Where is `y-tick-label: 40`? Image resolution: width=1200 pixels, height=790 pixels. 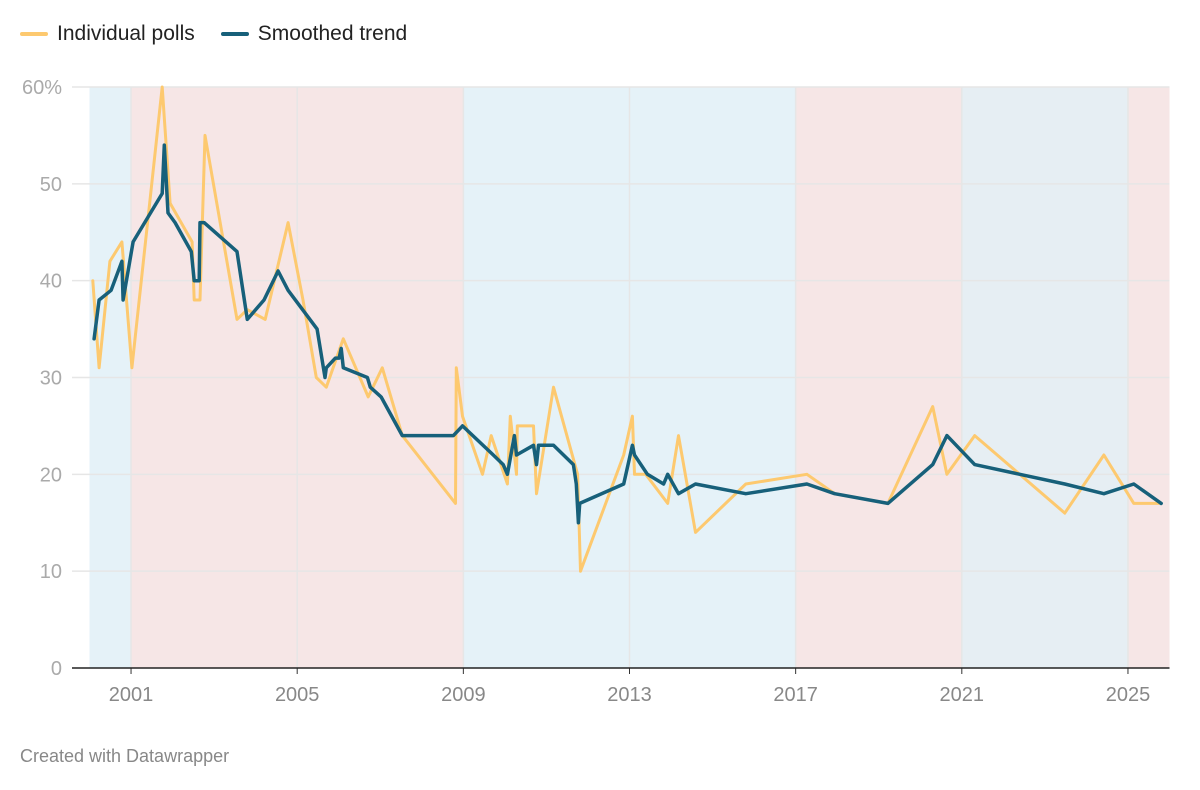
y-tick-label: 40 is located at coordinates (51, 282).